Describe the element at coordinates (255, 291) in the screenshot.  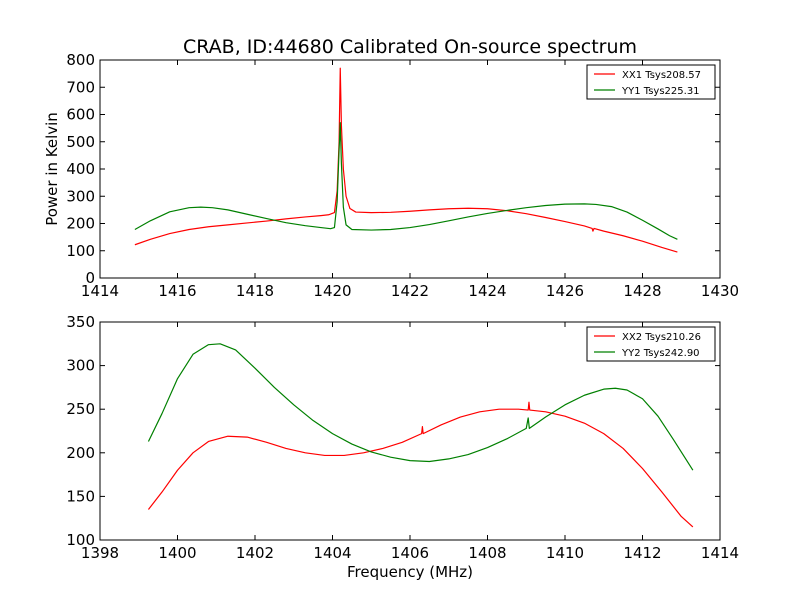
I see `top-x-tick-label: 1418` at that location.